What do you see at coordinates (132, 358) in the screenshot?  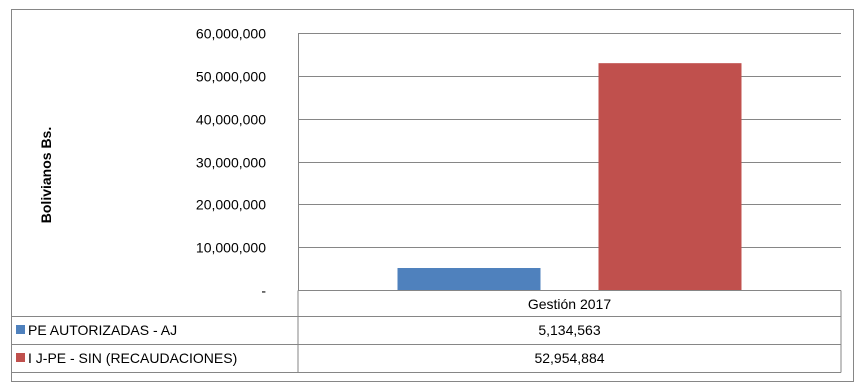 I see `legend-label-1: I J-PE - SIN (RECAUDACIONES)` at bounding box center [132, 358].